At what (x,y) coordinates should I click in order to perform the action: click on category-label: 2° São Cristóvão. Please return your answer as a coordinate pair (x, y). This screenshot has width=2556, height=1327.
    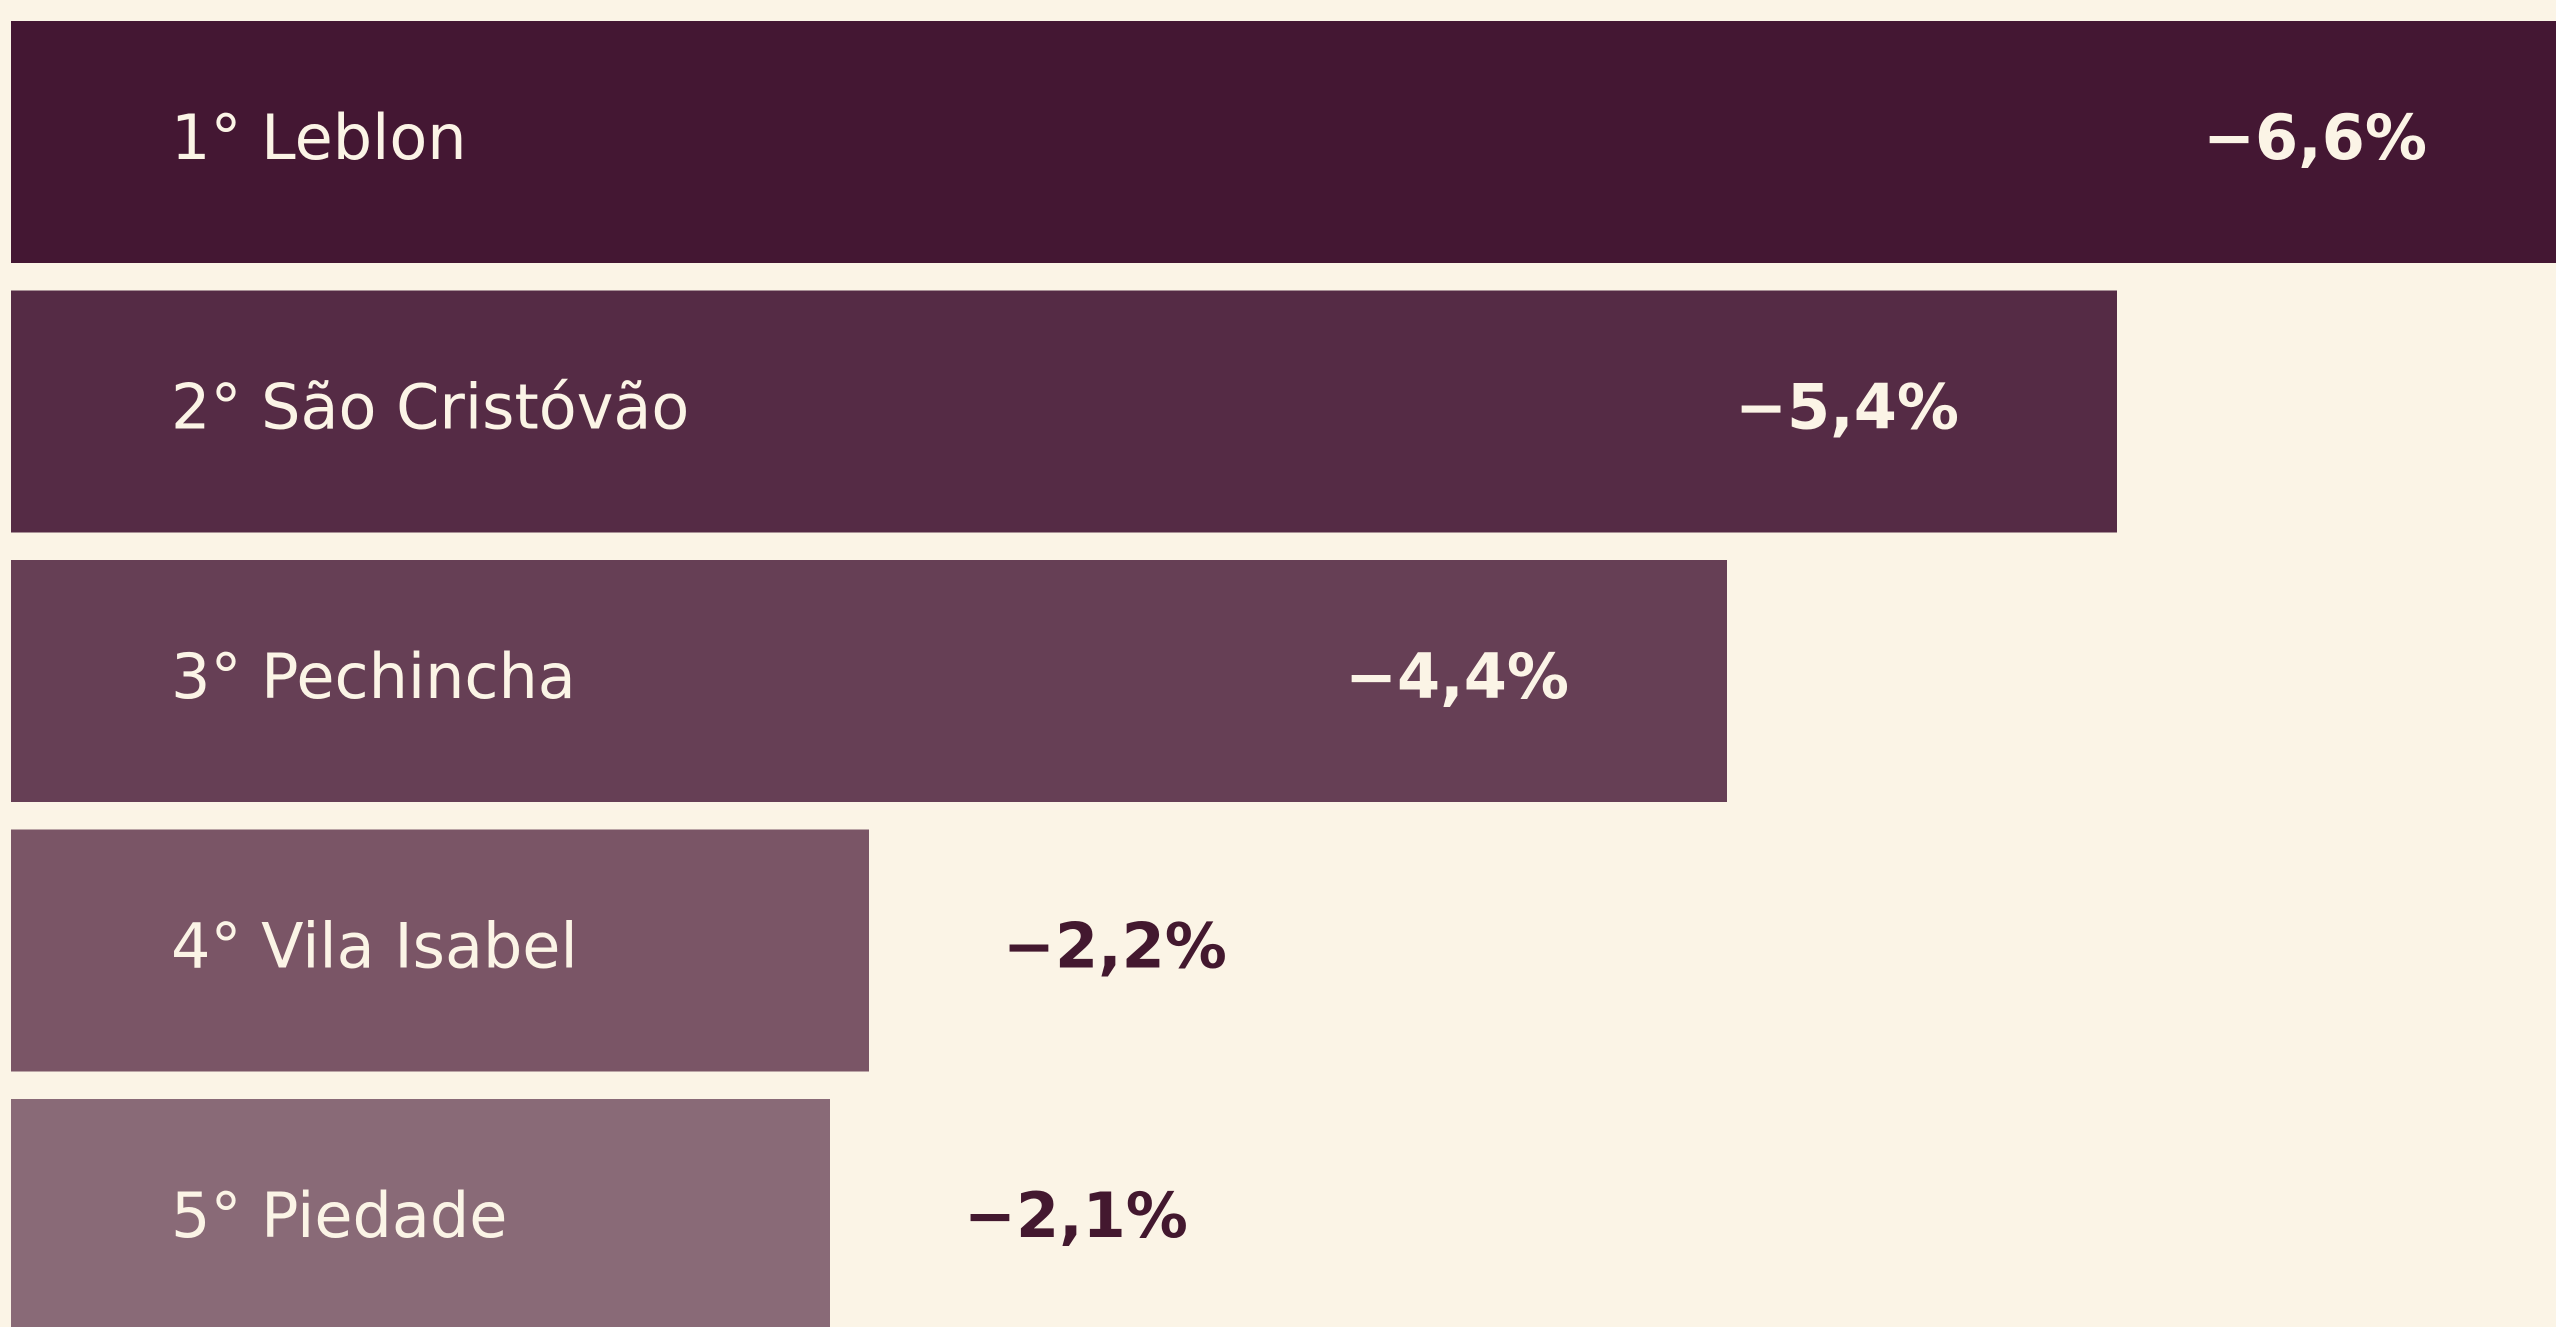
    Looking at the image, I should click on (430, 407).